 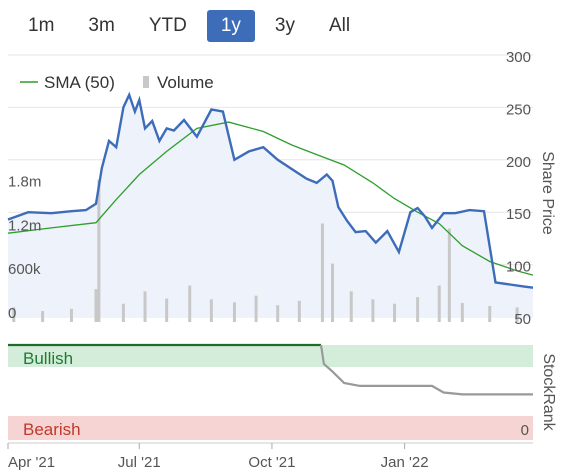 What do you see at coordinates (547, 193) in the screenshot?
I see `price-axis-title: Share Price` at bounding box center [547, 193].